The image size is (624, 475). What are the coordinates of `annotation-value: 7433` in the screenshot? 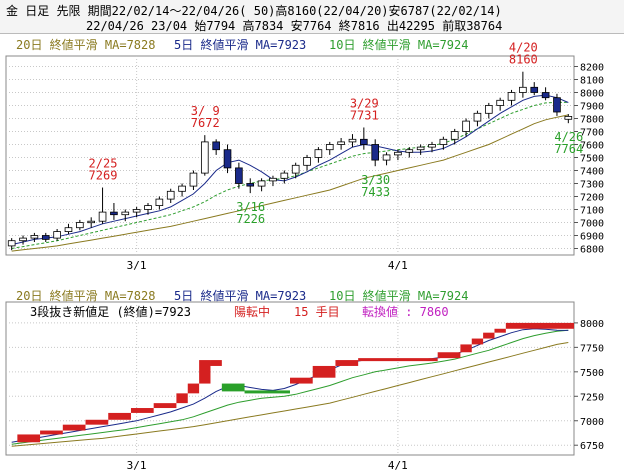 It's located at (375, 192).